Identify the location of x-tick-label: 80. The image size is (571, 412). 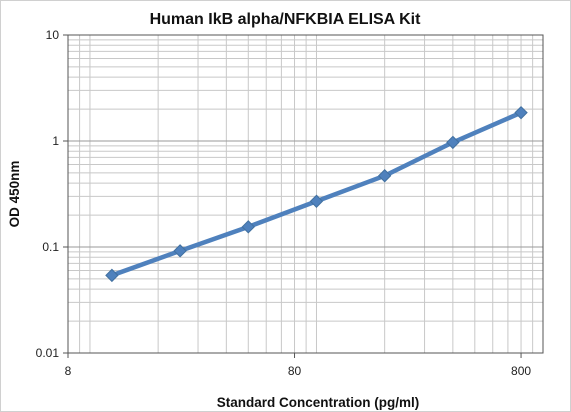
(295, 371).